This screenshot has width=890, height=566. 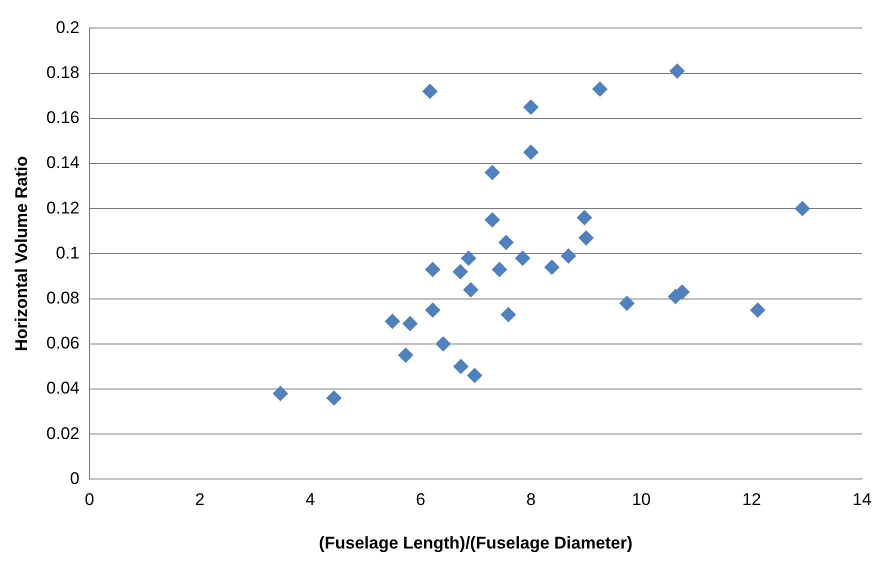 What do you see at coordinates (75, 478) in the screenshot?
I see `y-tick-label: 0` at bounding box center [75, 478].